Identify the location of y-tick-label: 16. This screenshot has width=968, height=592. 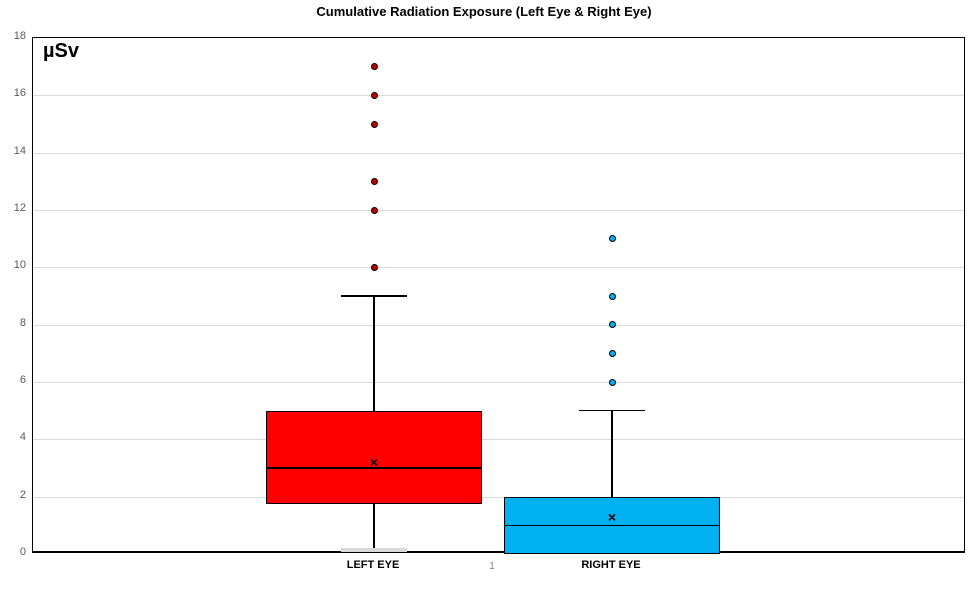
(19, 93).